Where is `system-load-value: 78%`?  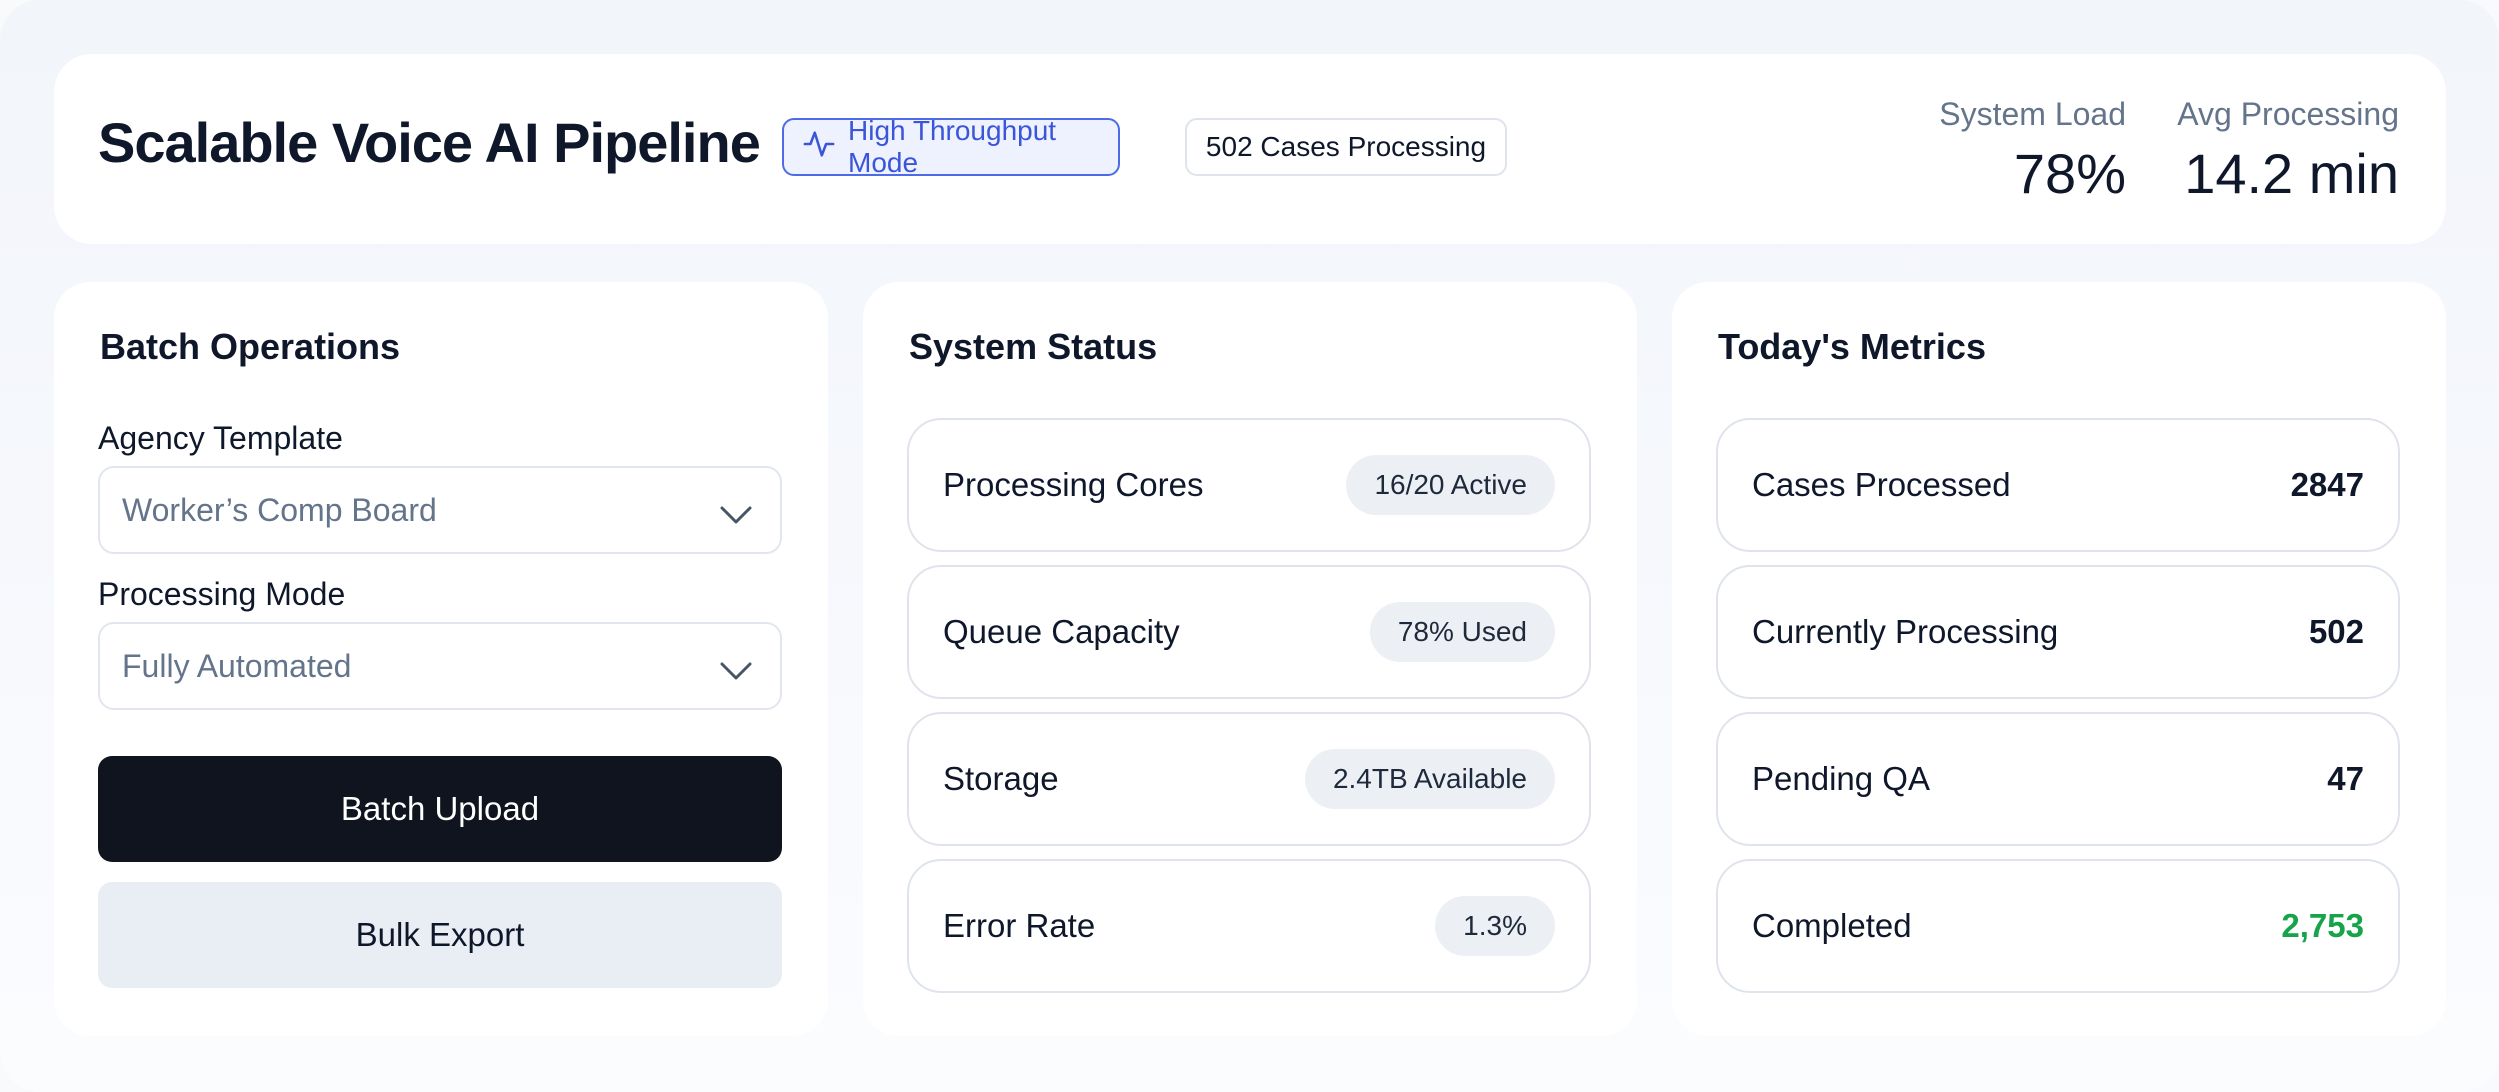
system-load-value: 78% is located at coordinates (2069, 173).